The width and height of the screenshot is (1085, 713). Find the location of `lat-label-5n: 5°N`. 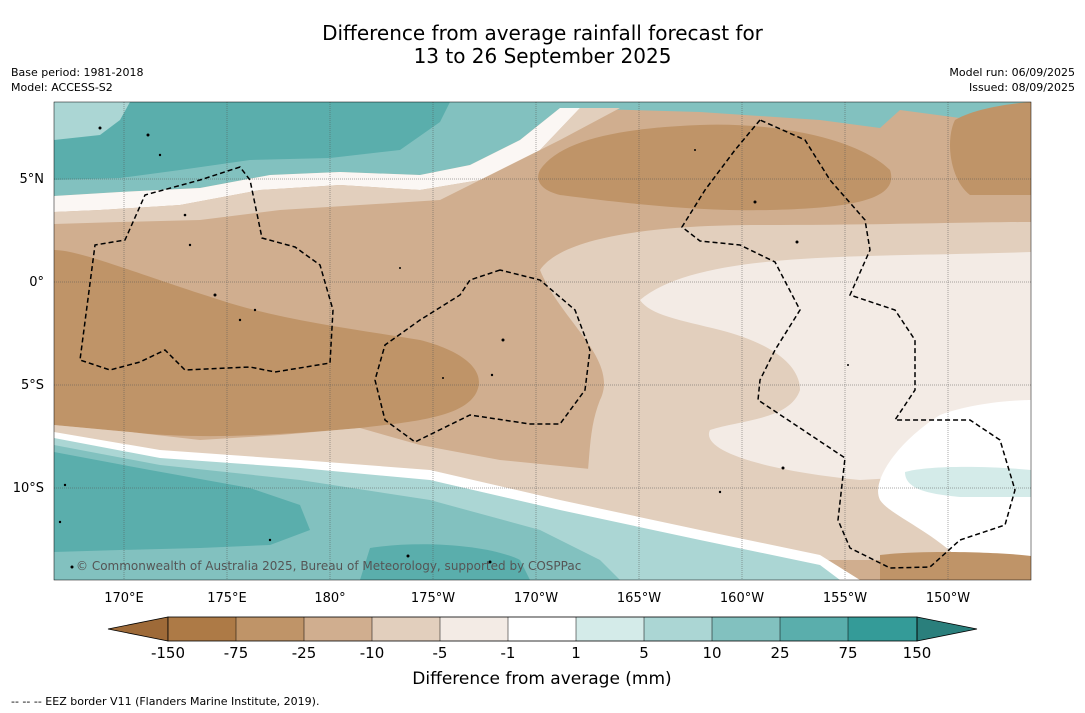

lat-label-5n: 5°N is located at coordinates (32, 179).